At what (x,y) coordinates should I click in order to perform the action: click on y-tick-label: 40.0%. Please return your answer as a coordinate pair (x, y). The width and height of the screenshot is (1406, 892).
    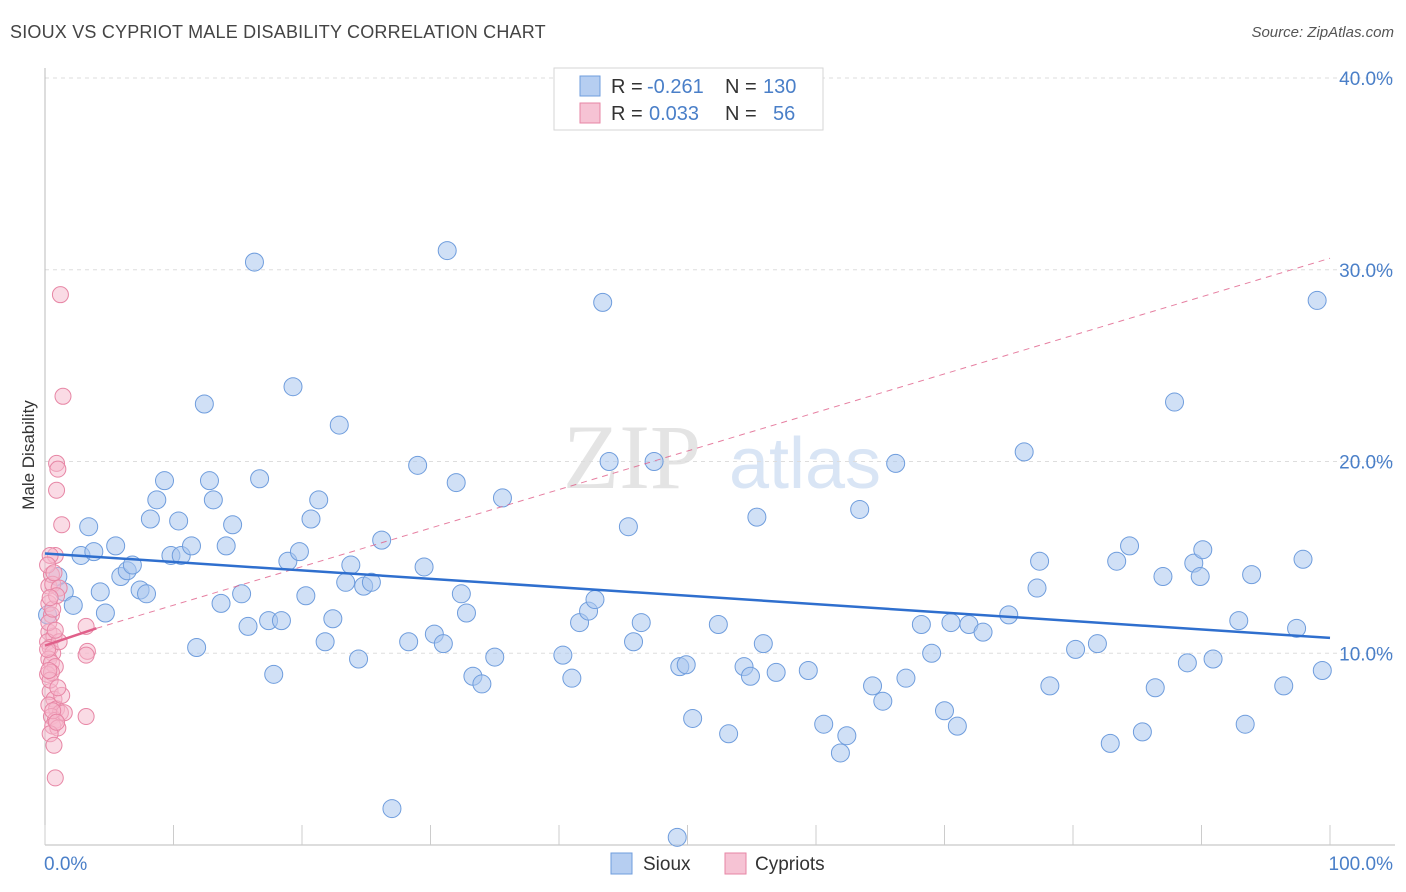
    Looking at the image, I should click on (1366, 79).